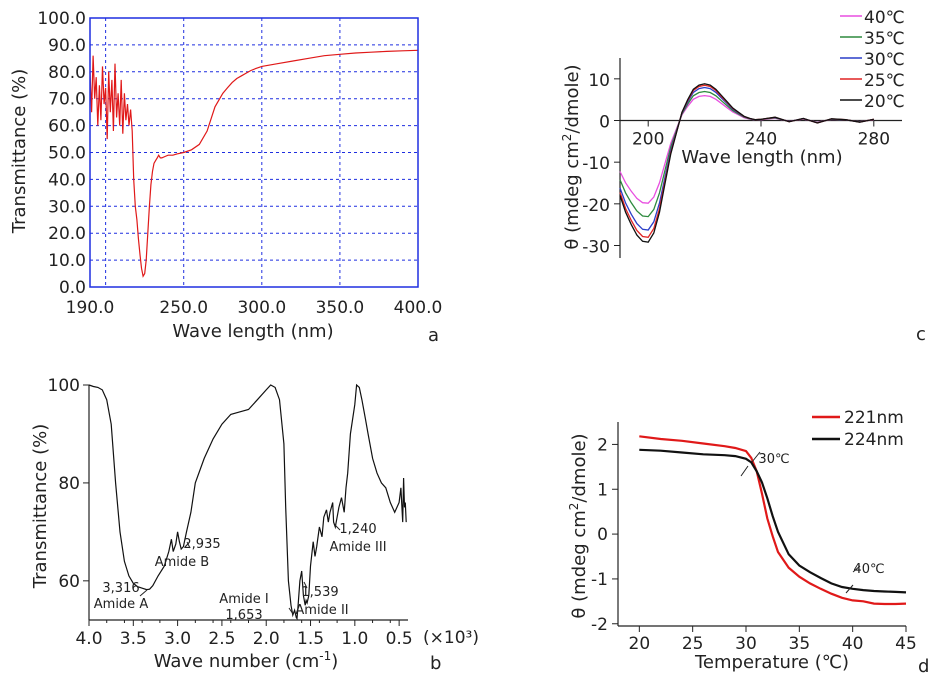 This screenshot has width=934, height=677. What do you see at coordinates (874, 140) in the screenshot?
I see `c-xtick-label: 280` at bounding box center [874, 140].